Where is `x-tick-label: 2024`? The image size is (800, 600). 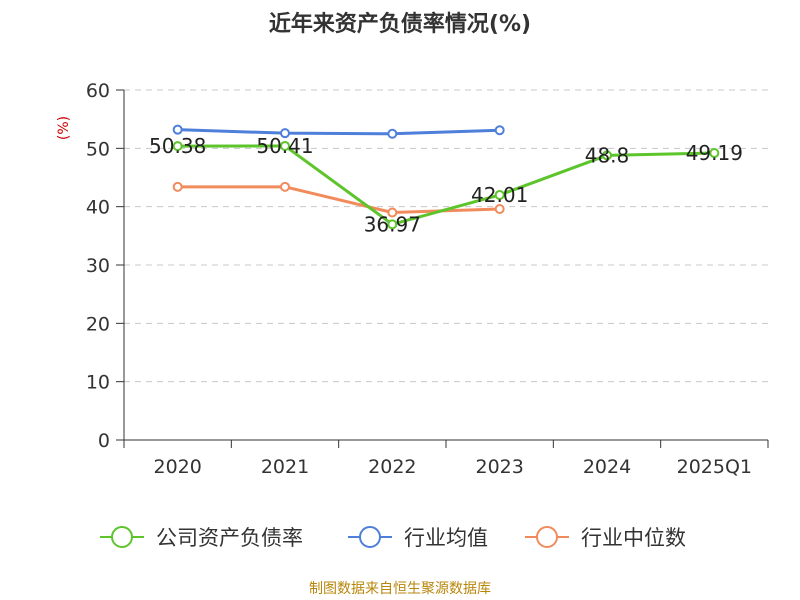 x-tick-label: 2024 is located at coordinates (607, 467).